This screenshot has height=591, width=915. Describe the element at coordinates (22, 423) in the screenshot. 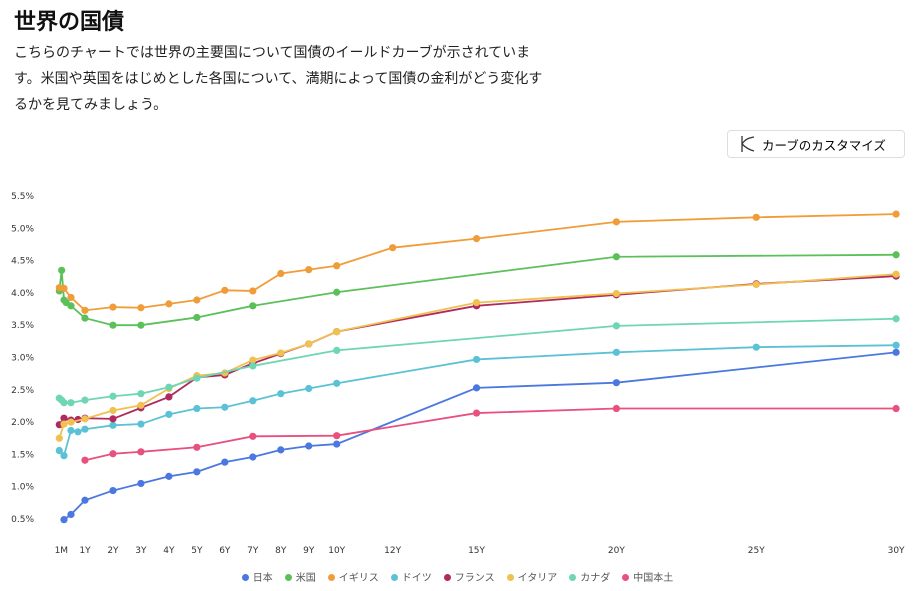

I see `y-tick-label: 2.0%` at that location.